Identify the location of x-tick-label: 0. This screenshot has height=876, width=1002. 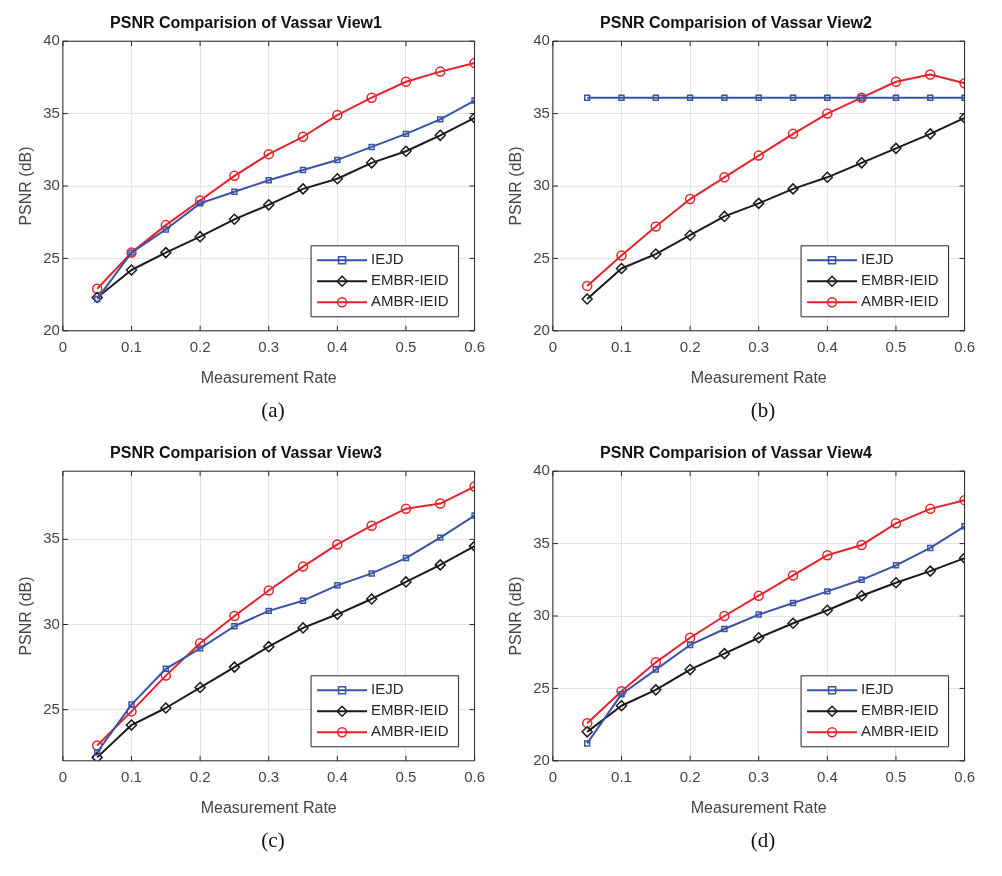
(553, 776).